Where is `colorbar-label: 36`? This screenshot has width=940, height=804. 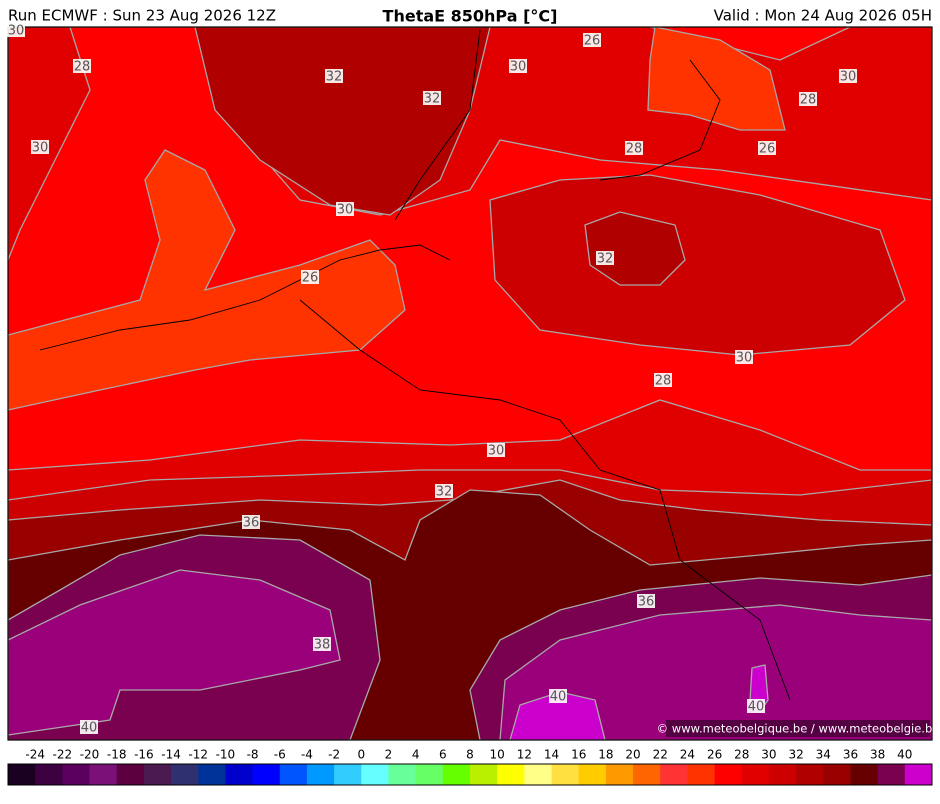
colorbar-label: 36 is located at coordinates (850, 755).